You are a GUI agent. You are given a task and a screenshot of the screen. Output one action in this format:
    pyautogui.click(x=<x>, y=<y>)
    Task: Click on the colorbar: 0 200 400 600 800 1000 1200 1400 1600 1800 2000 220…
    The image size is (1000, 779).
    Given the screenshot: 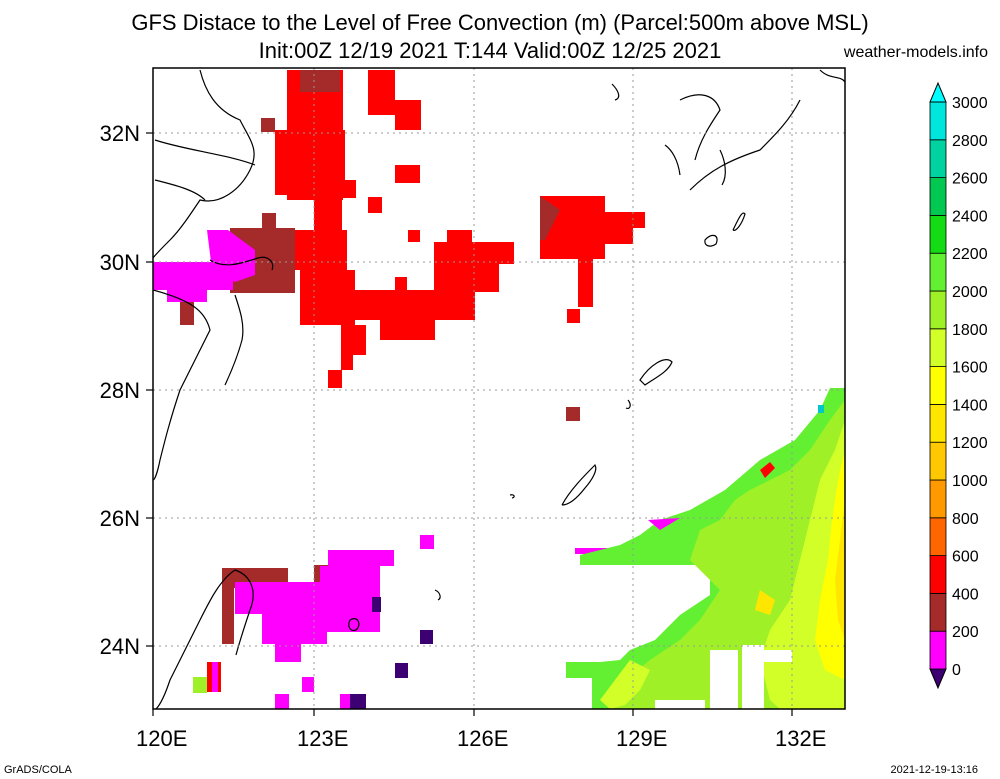 What is the action you would take?
    pyautogui.click(x=958, y=385)
    